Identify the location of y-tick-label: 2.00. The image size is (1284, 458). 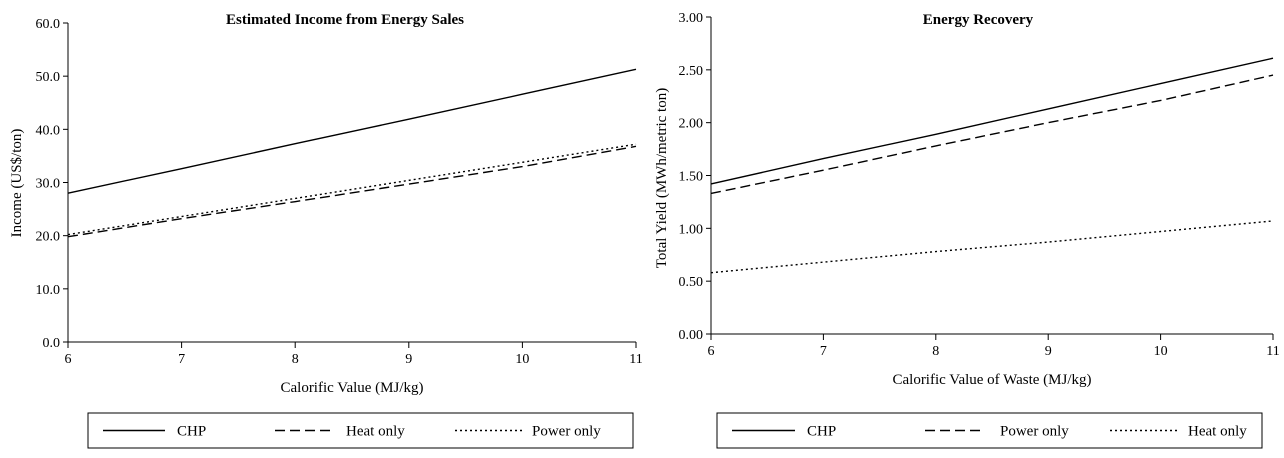
(691, 124).